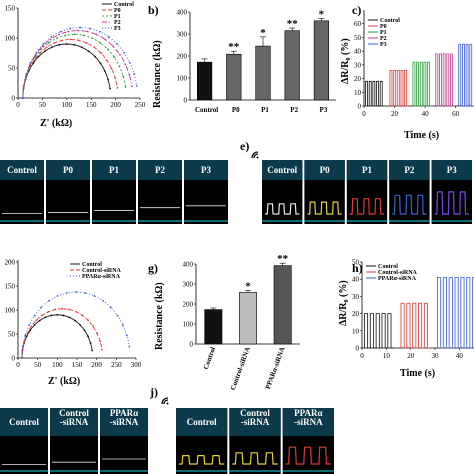  I want to click on x-tick-label: 30, so click(436, 356).